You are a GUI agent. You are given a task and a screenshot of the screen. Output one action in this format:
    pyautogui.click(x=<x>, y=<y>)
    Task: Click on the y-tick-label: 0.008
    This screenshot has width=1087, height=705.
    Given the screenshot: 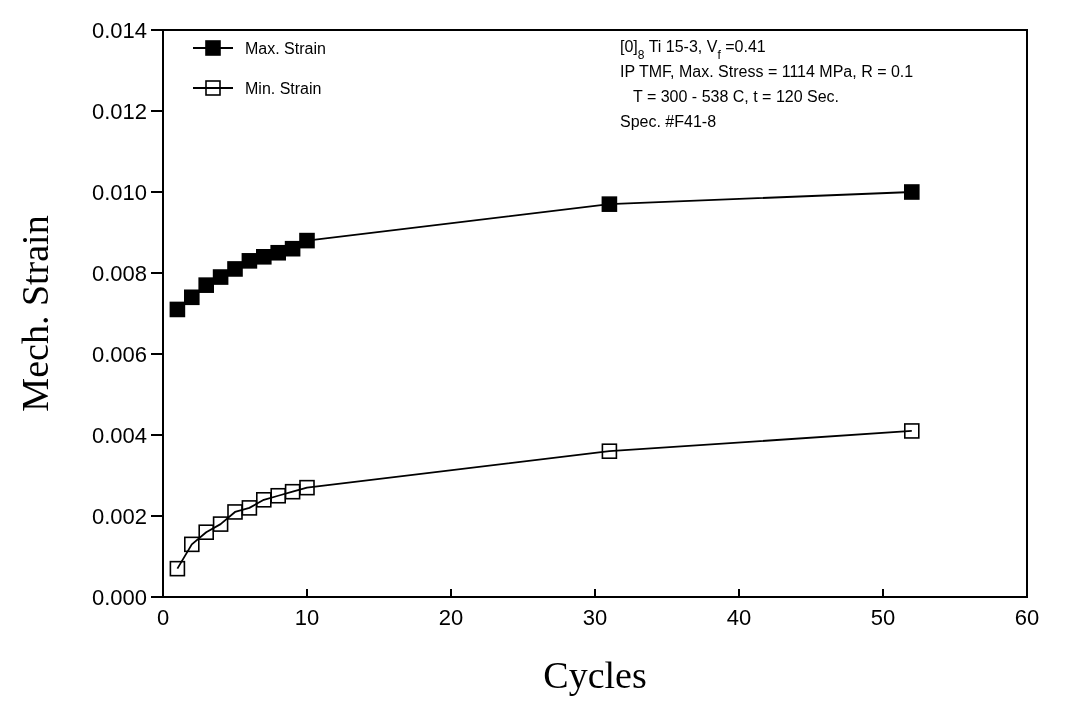 What is the action you would take?
    pyautogui.click(x=119, y=273)
    